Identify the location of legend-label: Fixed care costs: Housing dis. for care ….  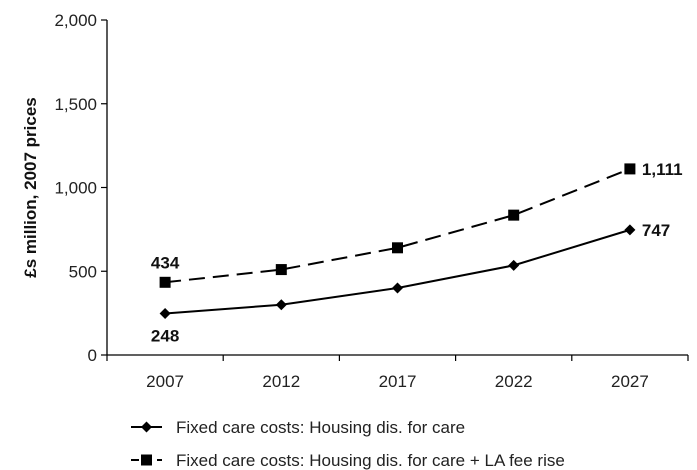
(370, 460).